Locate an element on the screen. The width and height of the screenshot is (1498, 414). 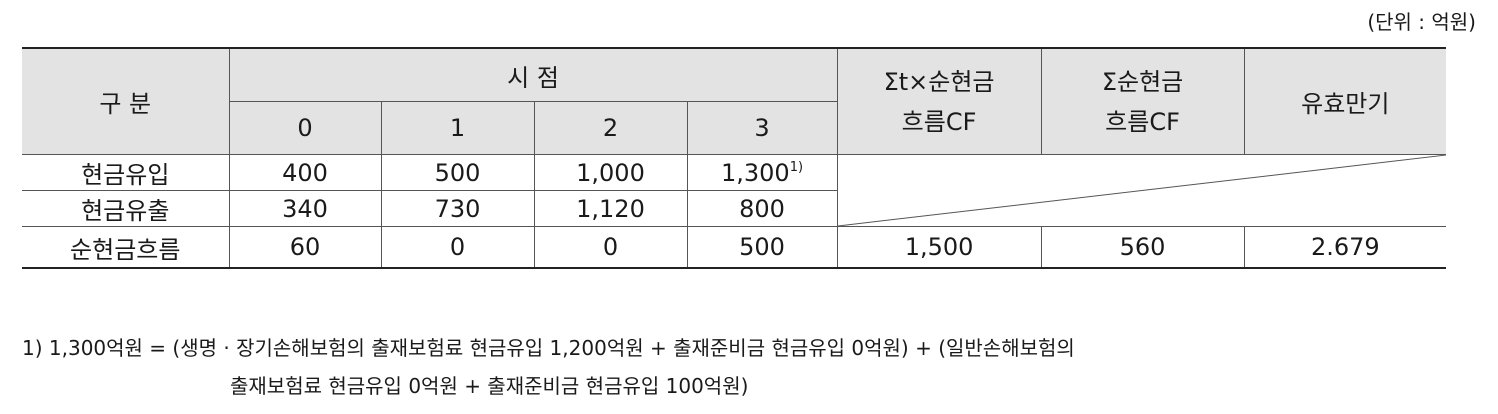
header-duration: 유효만기 is located at coordinates (1345, 101).